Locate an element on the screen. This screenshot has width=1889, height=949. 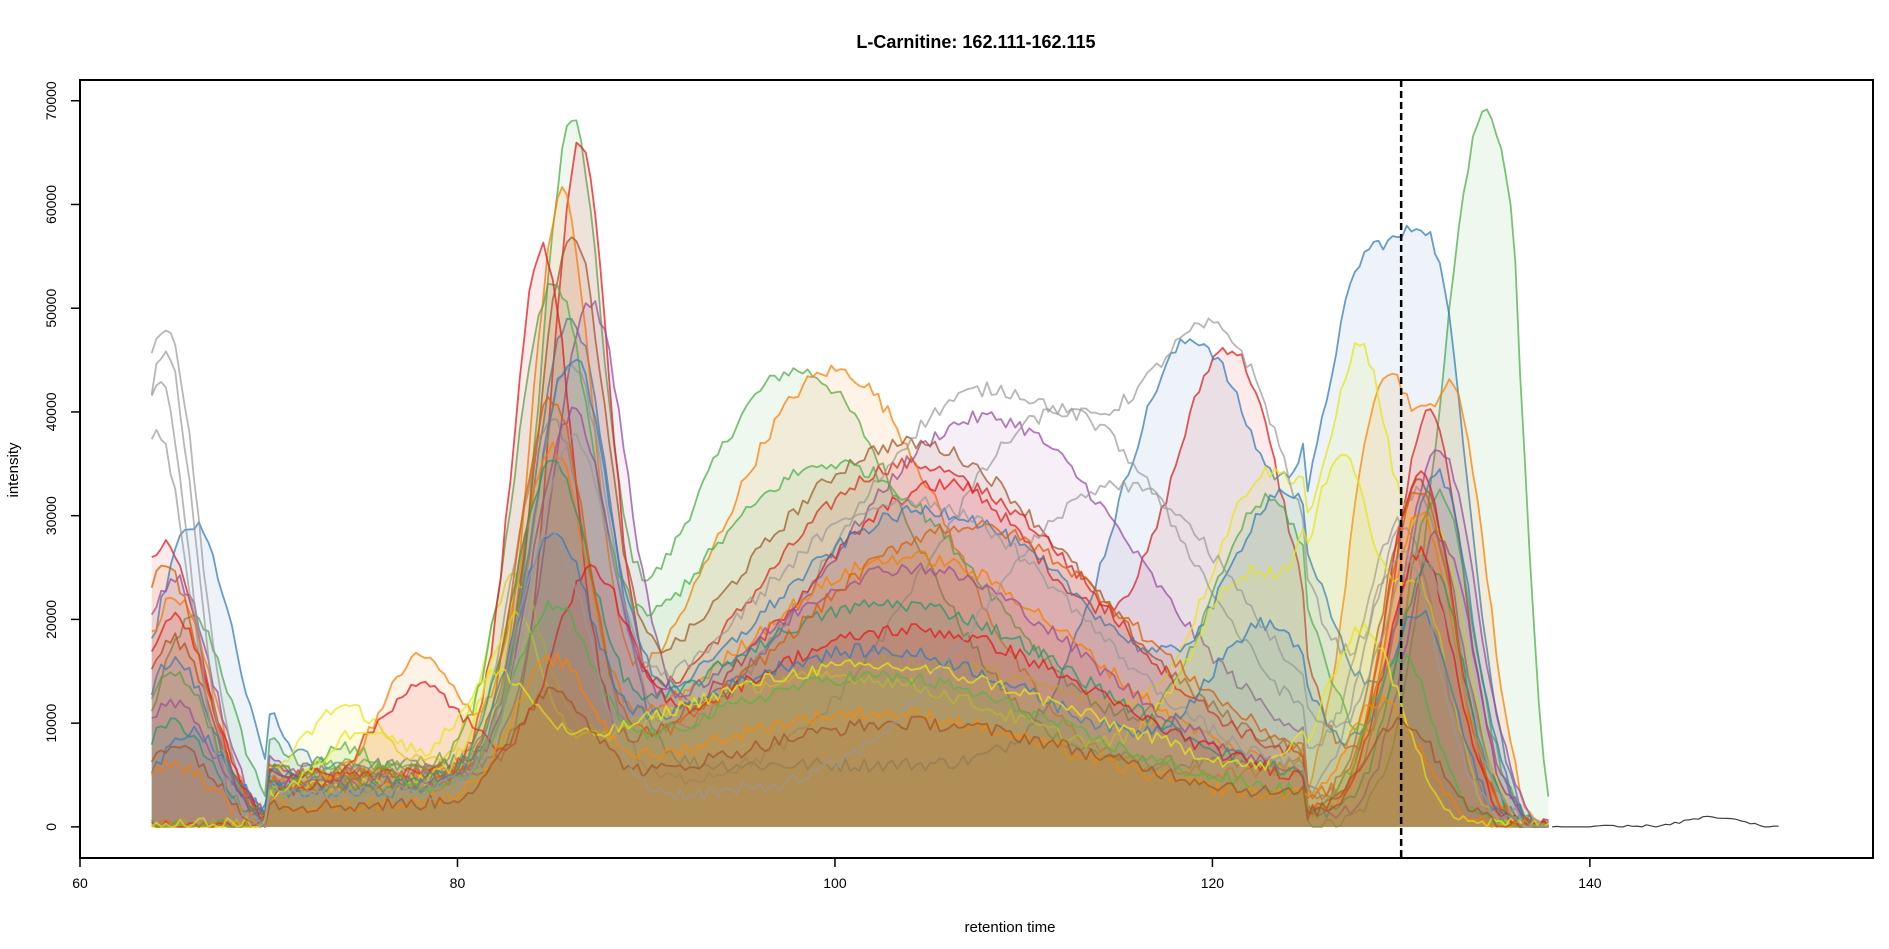
y-axis-label: intensity is located at coordinates (13, 470).